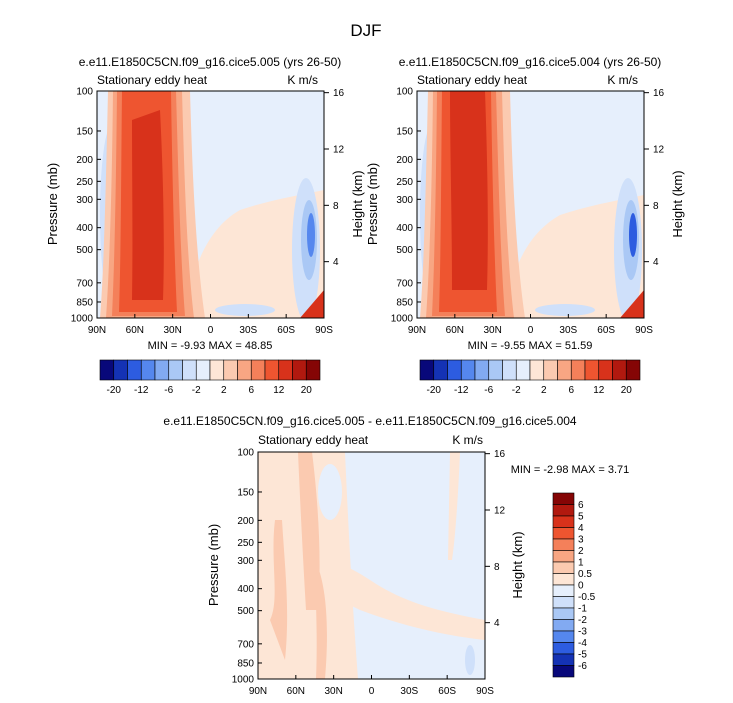  Describe the element at coordinates (581, 528) in the screenshot. I see `colorbar-label: 4` at that location.